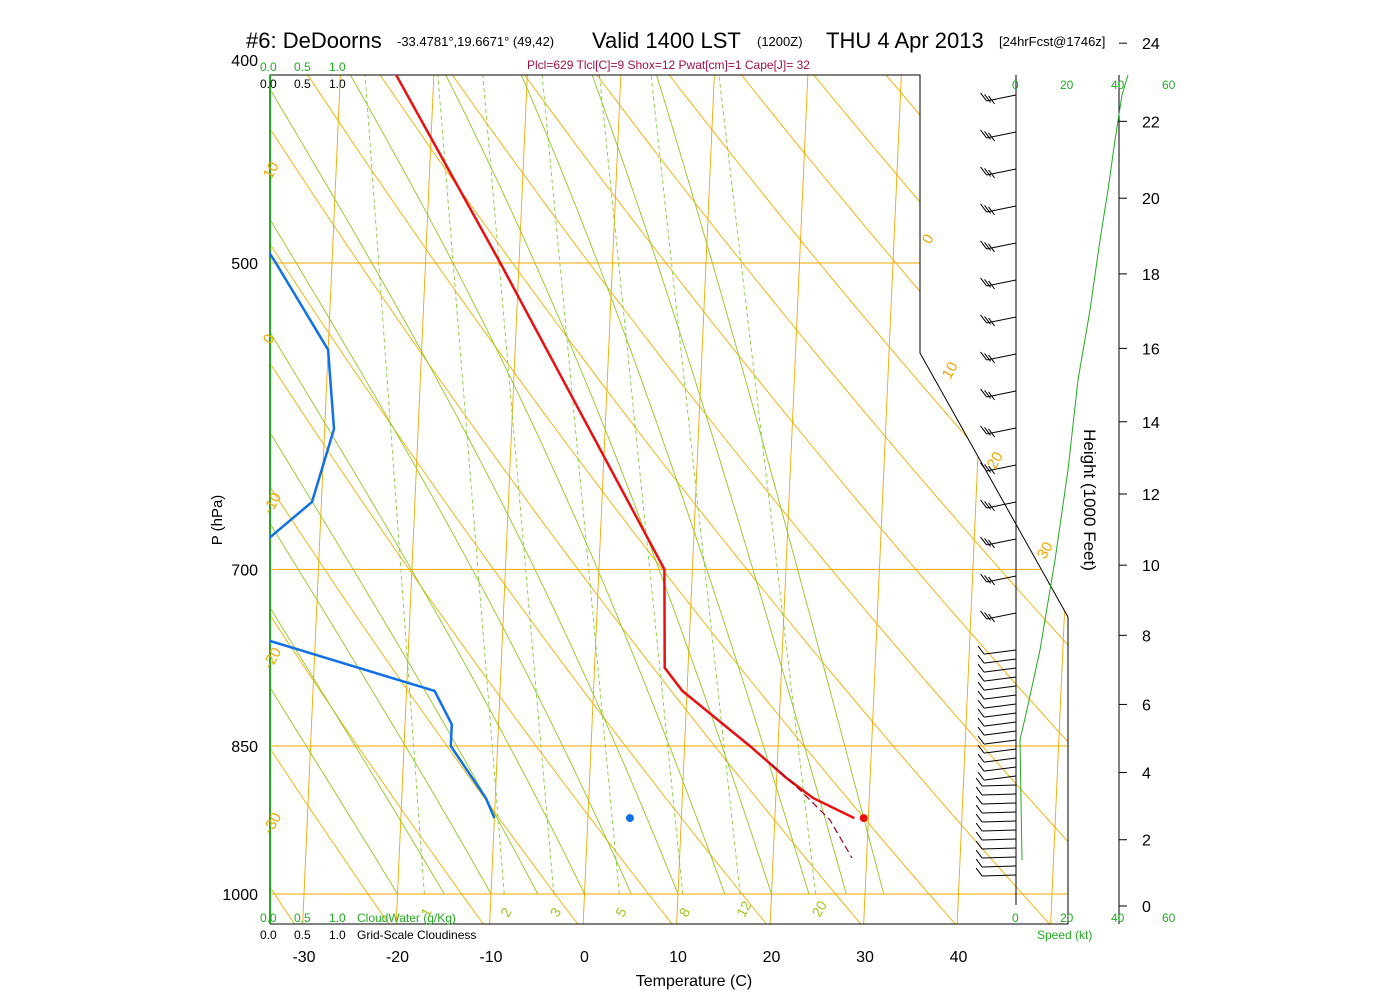  Describe the element at coordinates (416, 935) in the screenshot. I see `cloudiness-label: Grid-Scale Cloudiness` at that location.